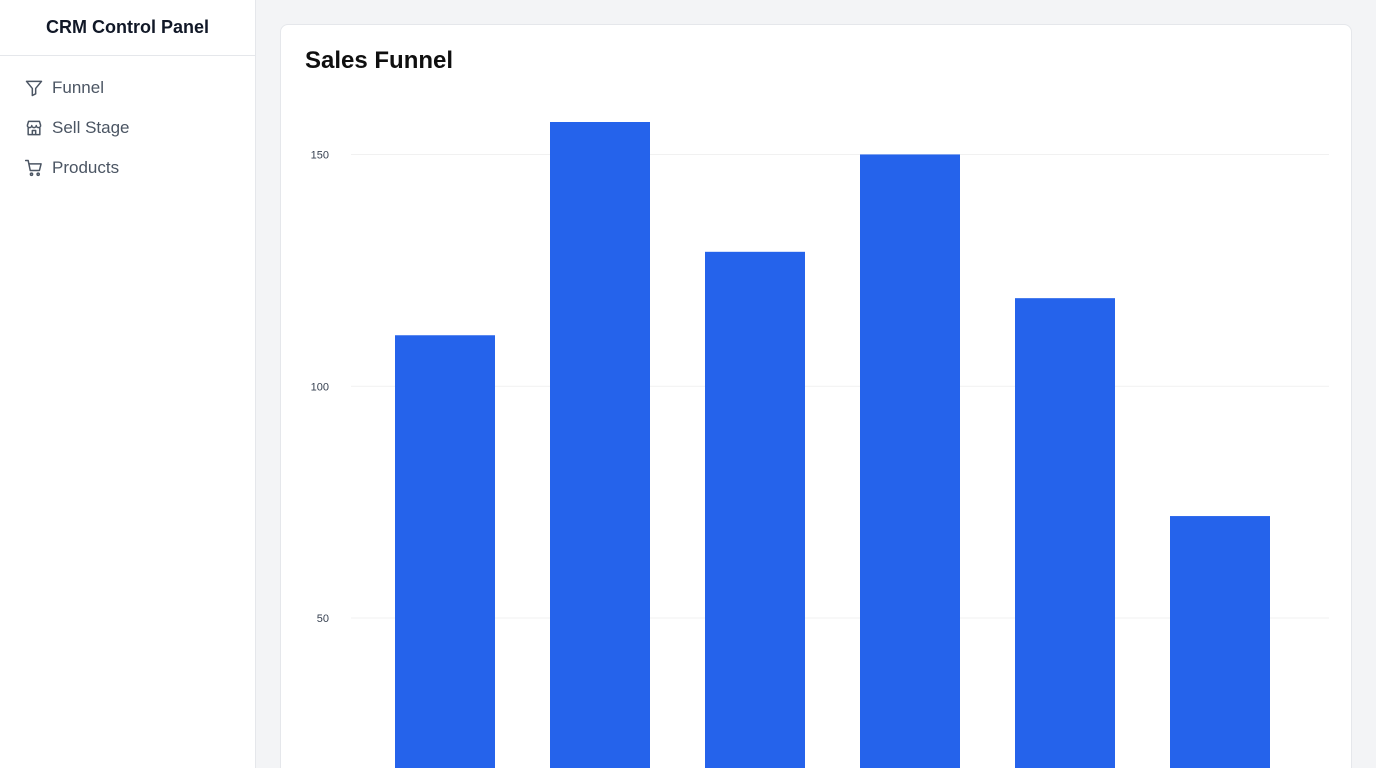  I want to click on sidebar-item-products: Products, so click(139, 168).